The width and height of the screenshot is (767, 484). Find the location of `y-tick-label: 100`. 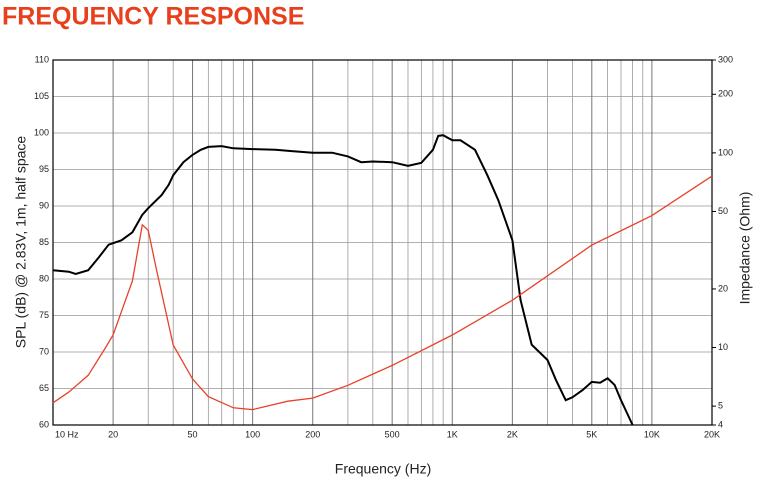

y-tick-label: 100 is located at coordinates (41, 132).